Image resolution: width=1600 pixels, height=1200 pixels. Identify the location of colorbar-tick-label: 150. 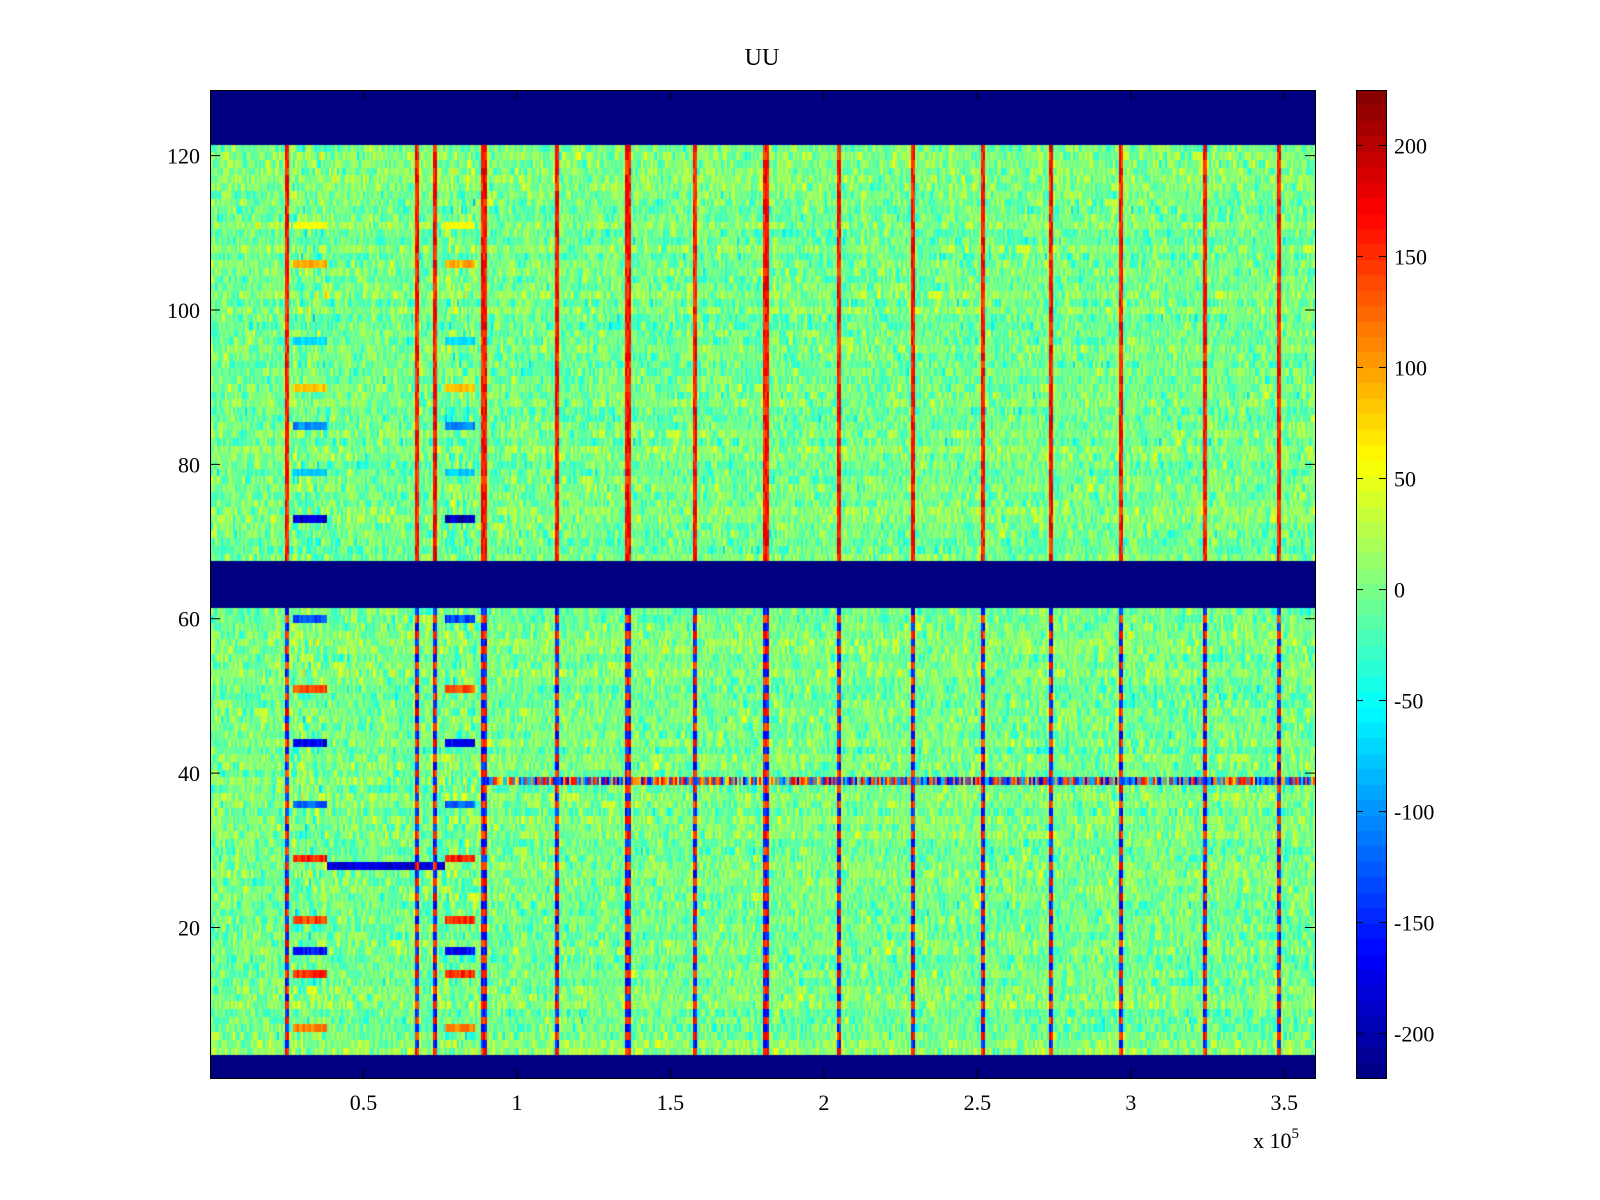
(1410, 257).